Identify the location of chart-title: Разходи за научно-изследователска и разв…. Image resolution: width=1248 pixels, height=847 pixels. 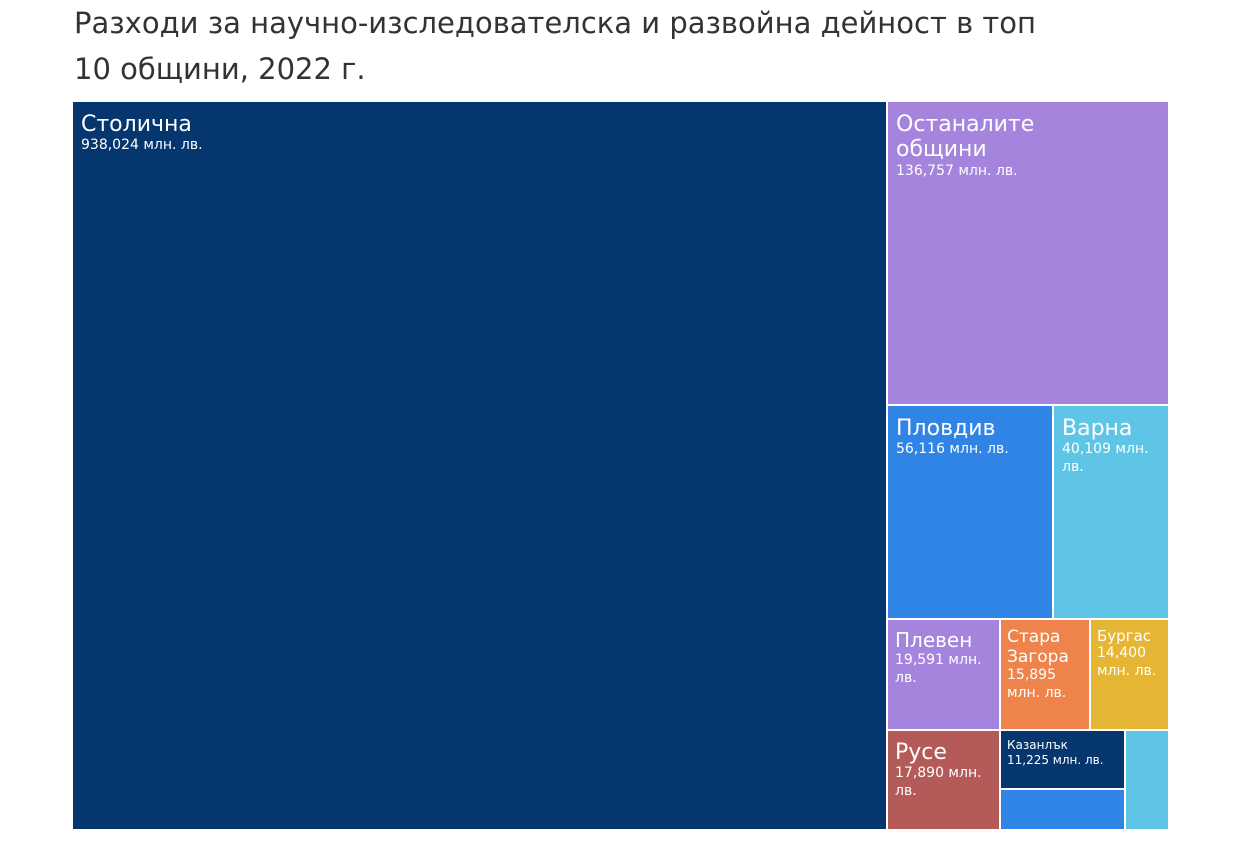
(555, 46).